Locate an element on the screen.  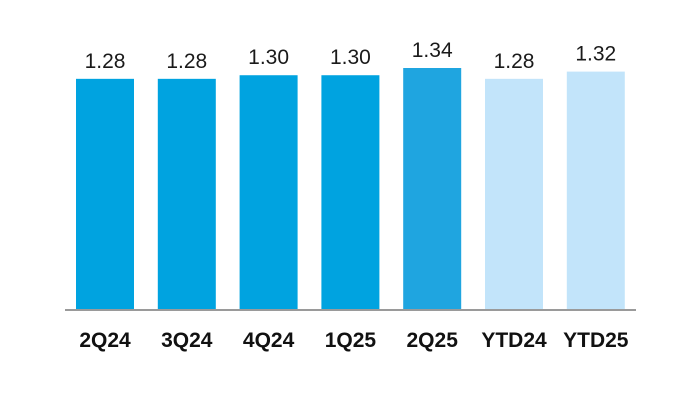
data-label-3q24: 1.28 is located at coordinates (186, 61).